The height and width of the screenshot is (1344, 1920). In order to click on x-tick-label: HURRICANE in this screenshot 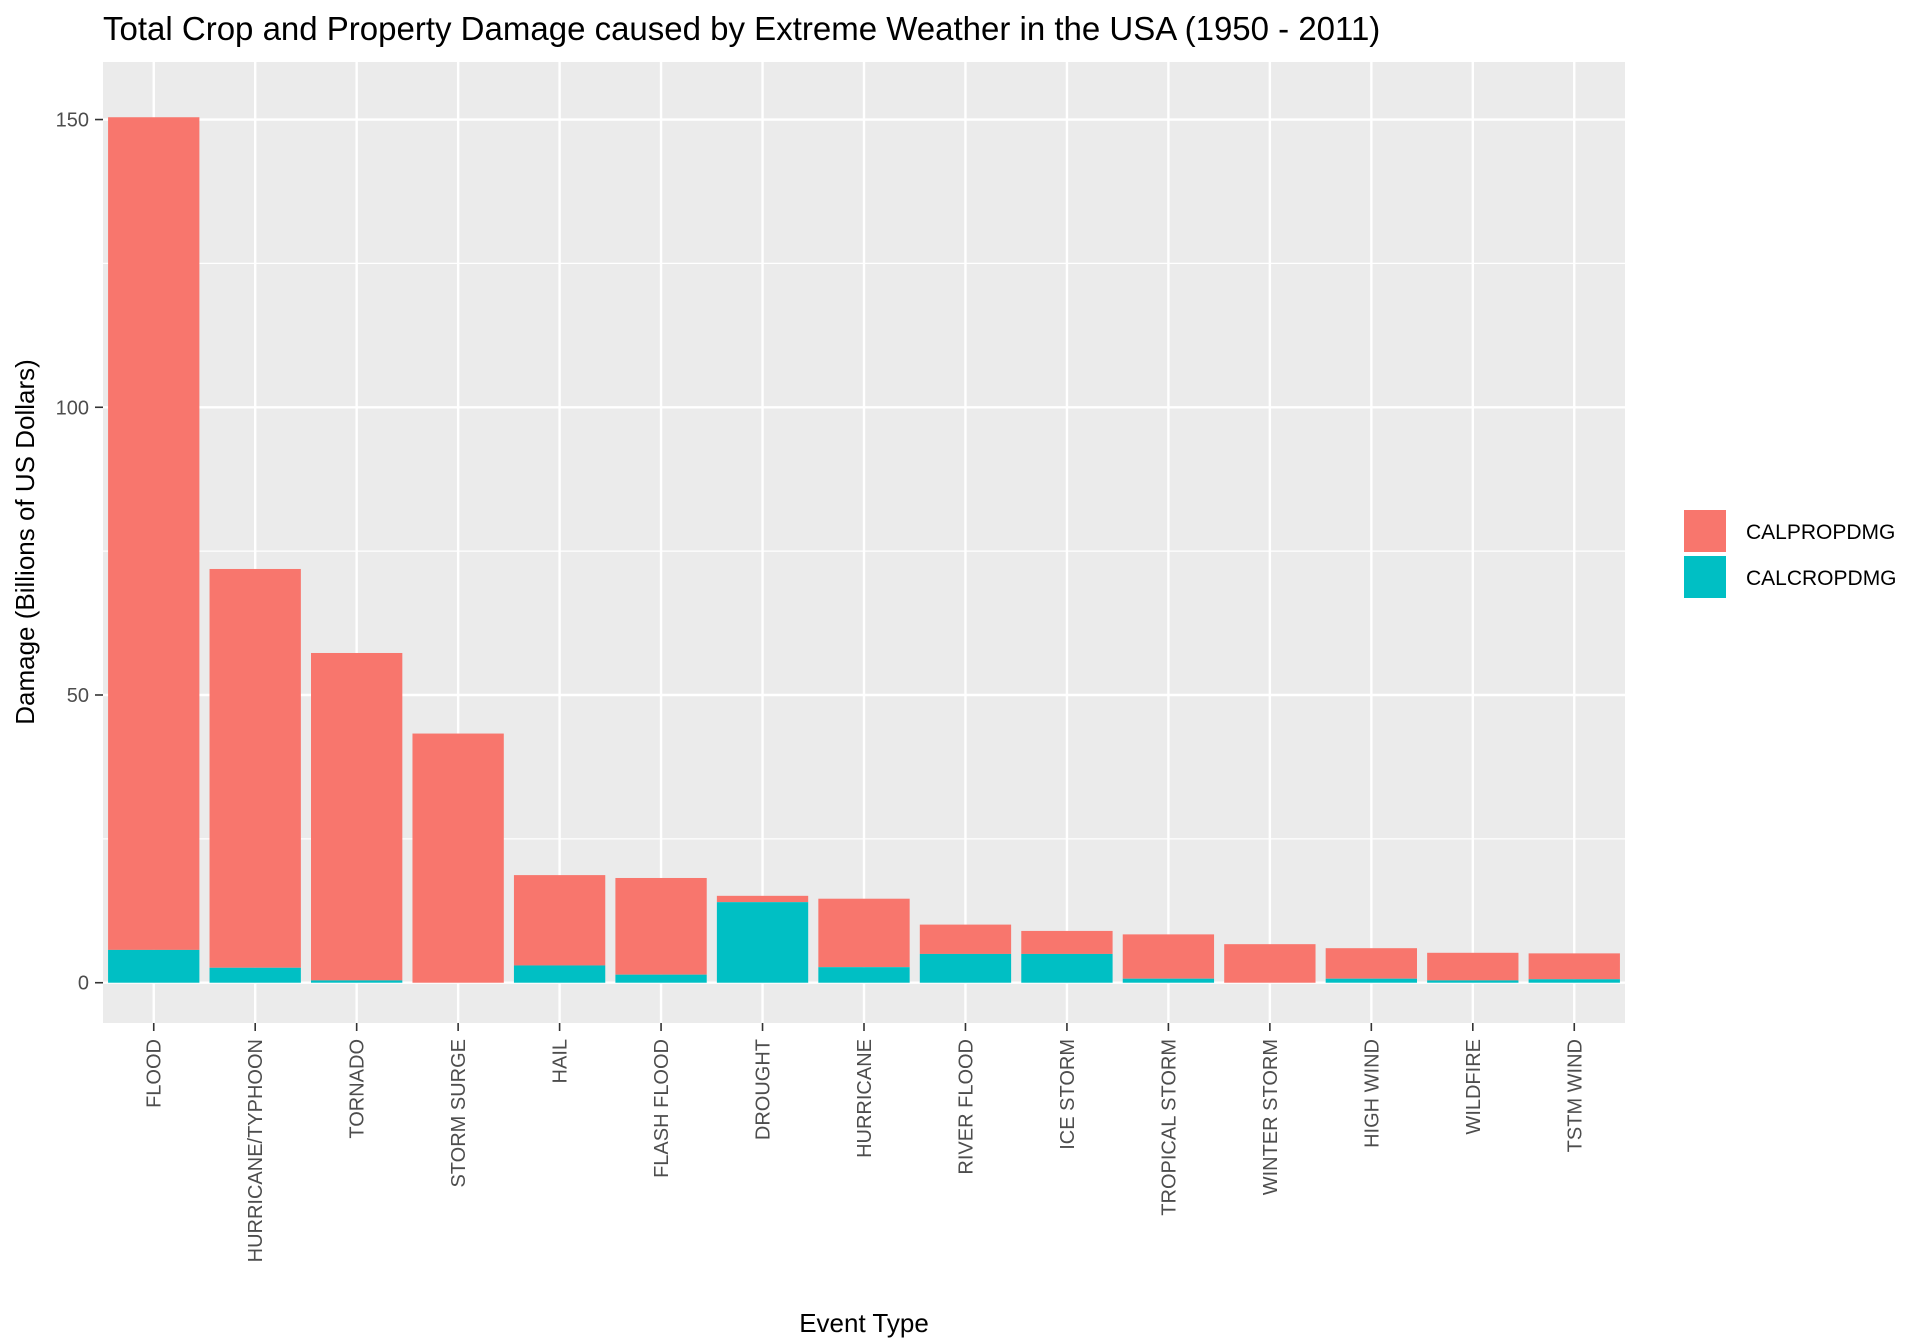, I will do `click(865, 1098)`.